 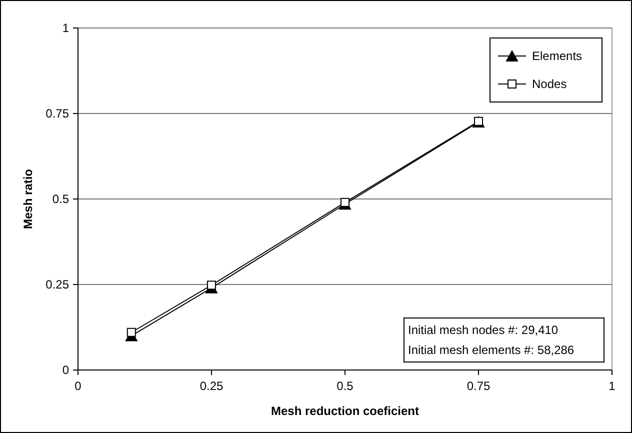 What do you see at coordinates (212, 386) in the screenshot?
I see `x-tick-label: 0.25` at bounding box center [212, 386].